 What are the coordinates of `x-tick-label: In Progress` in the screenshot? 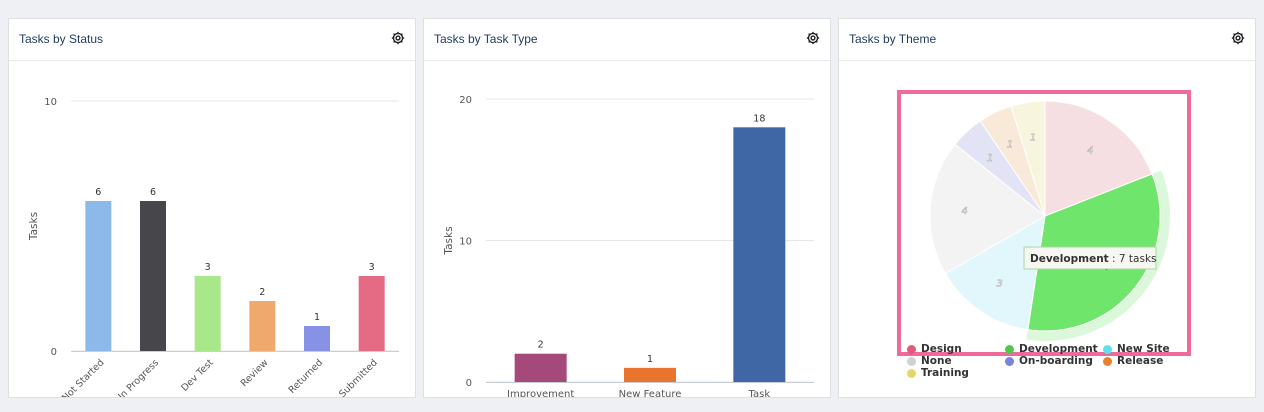 It's located at (138, 377).